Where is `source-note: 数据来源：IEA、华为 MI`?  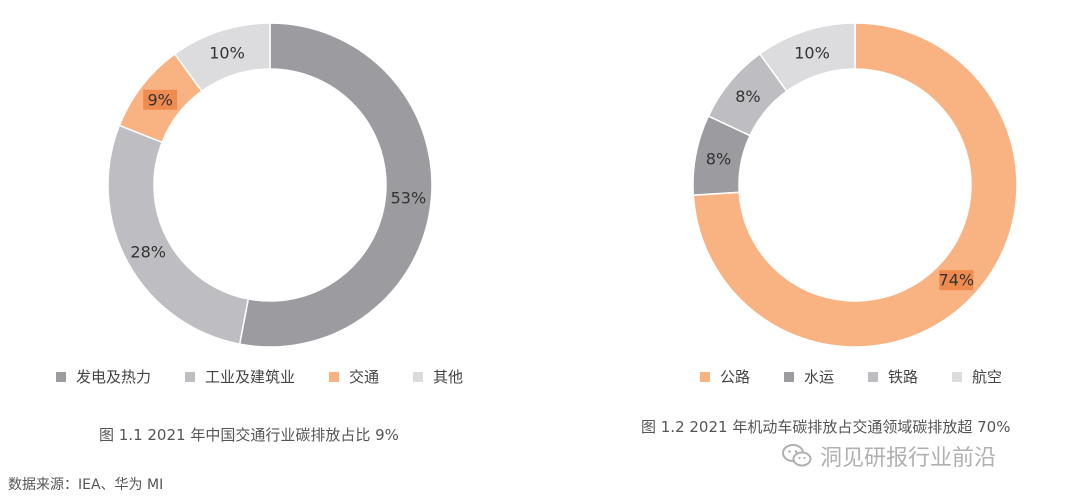 source-note: 数据来源：IEA、华为 MI is located at coordinates (86, 485).